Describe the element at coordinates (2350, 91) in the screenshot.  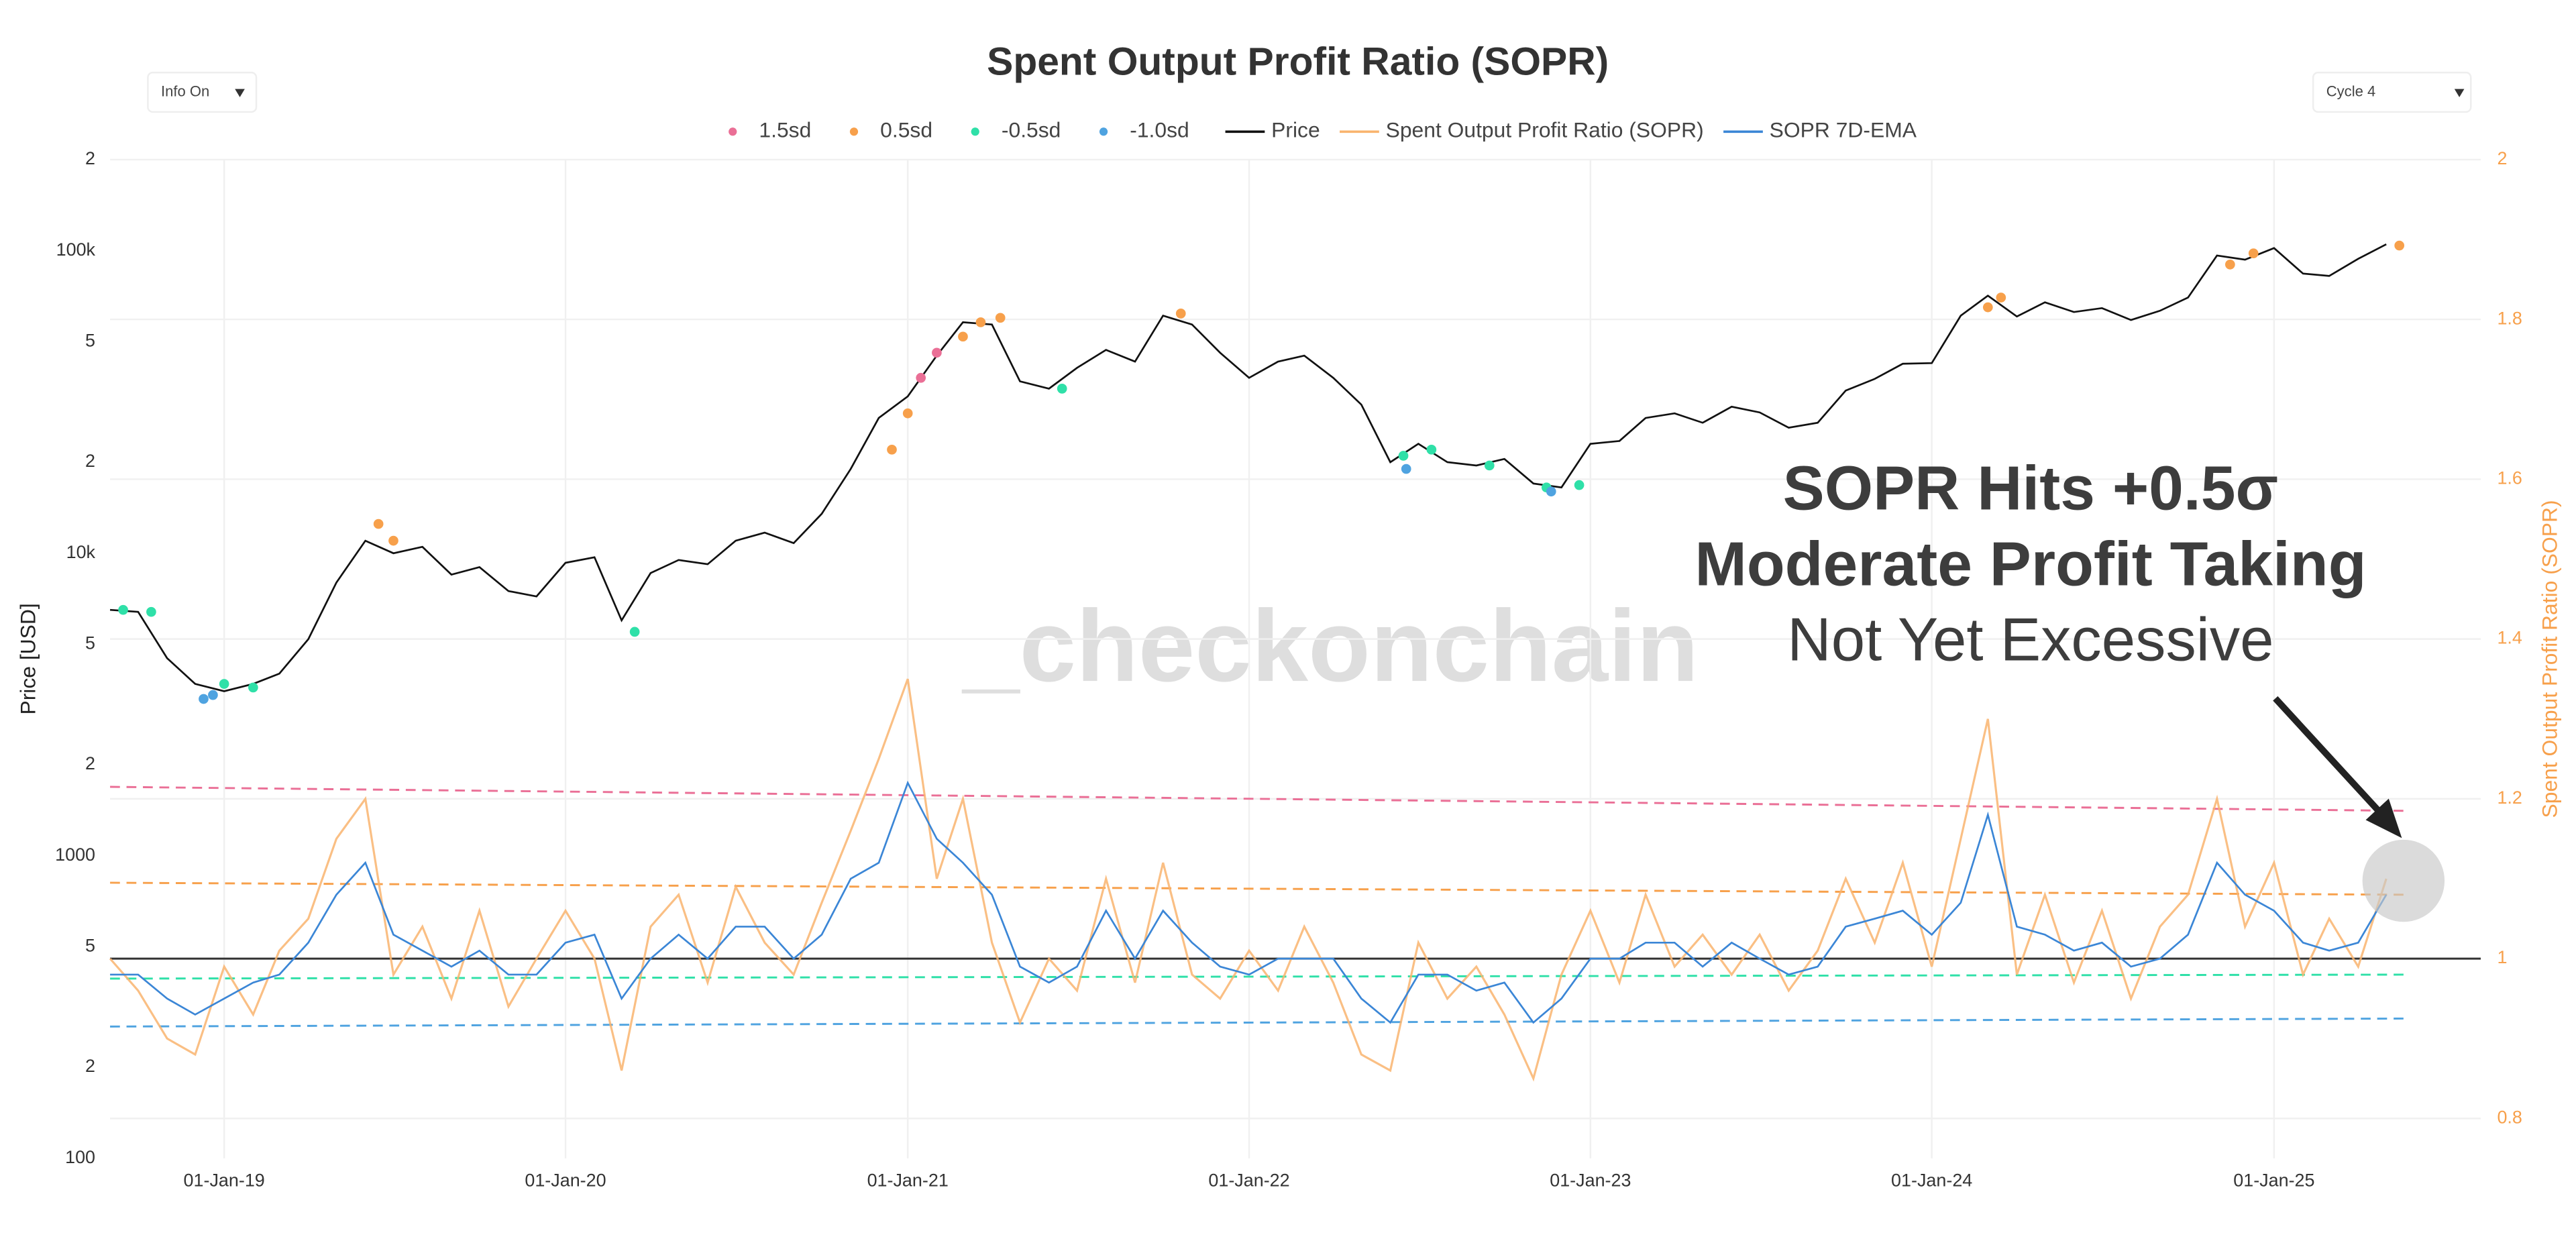
I see `cycle-dropdown-label: Cycle 4` at that location.